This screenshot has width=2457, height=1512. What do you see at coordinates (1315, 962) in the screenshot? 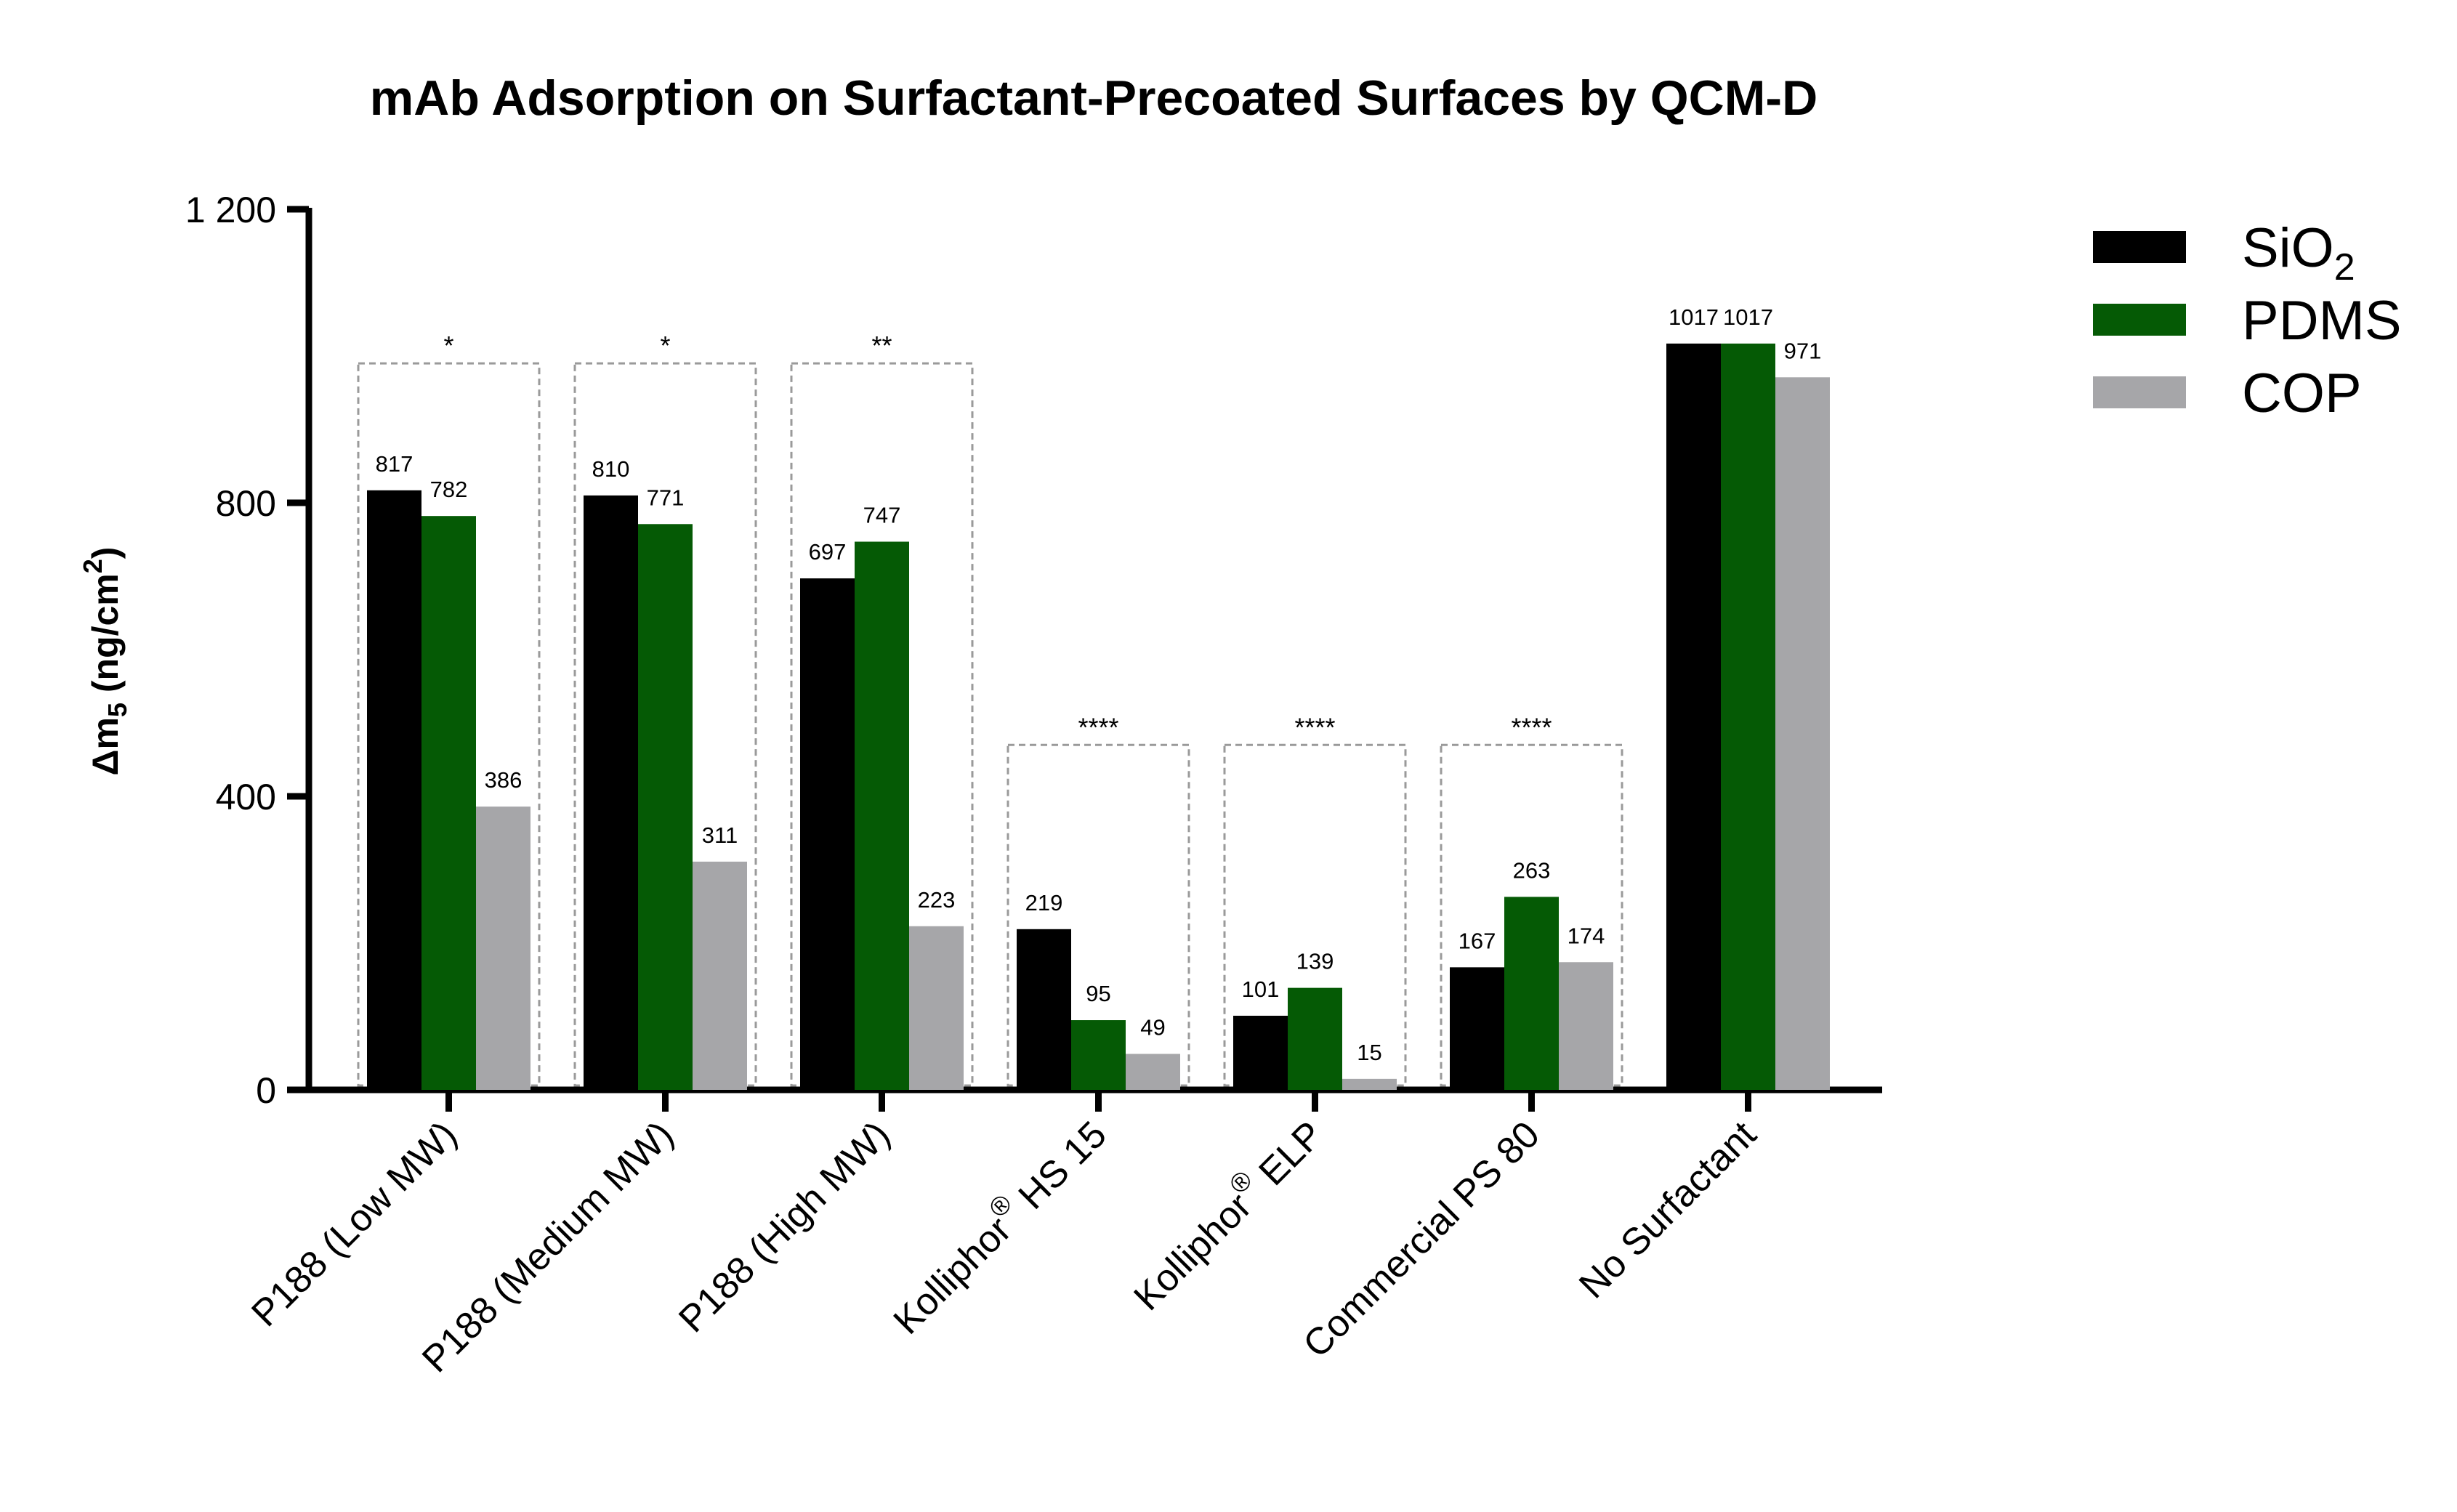
I see `data-label: 139` at bounding box center [1315, 962].